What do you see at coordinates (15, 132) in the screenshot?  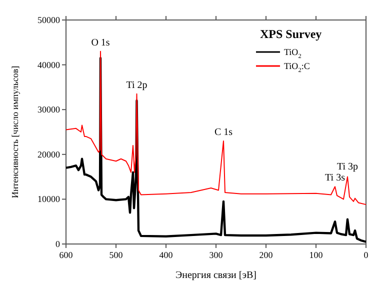 I see `y-axis-title: Интенсивность [число импульсов]` at bounding box center [15, 132].